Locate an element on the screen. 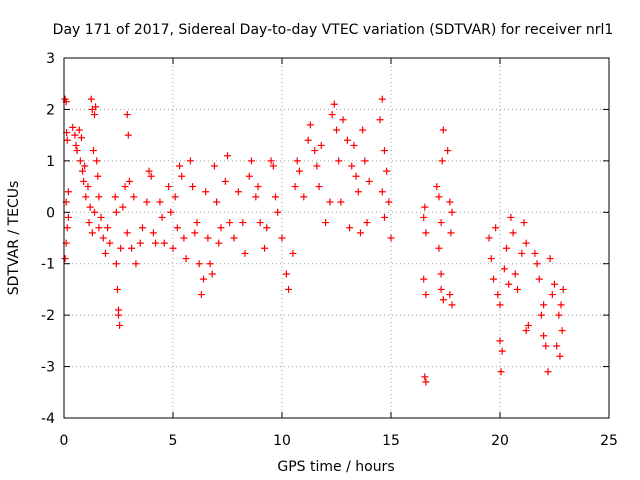  x-tick-label: 0 is located at coordinates (64, 441).